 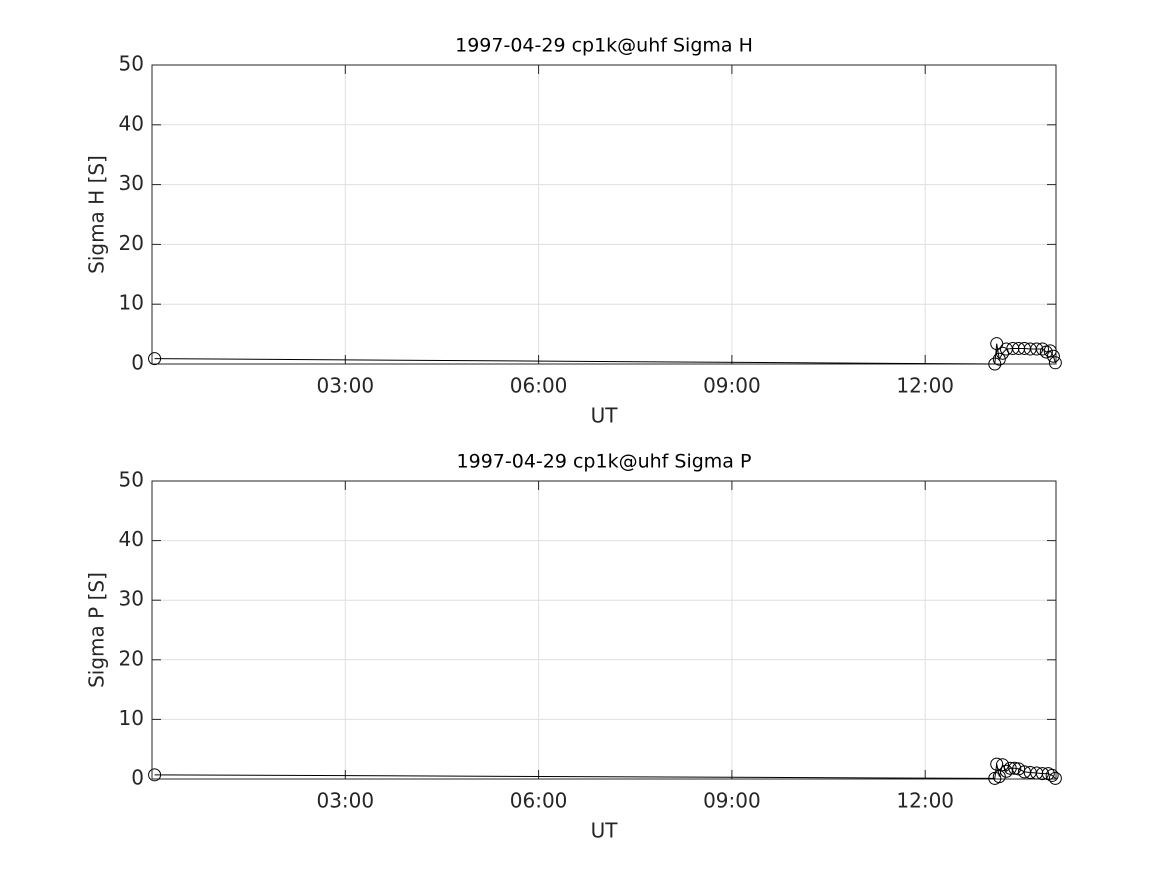 I want to click on chart-title: 1997-04-29 cp1k@uhf Sigma P, so click(x=604, y=462).